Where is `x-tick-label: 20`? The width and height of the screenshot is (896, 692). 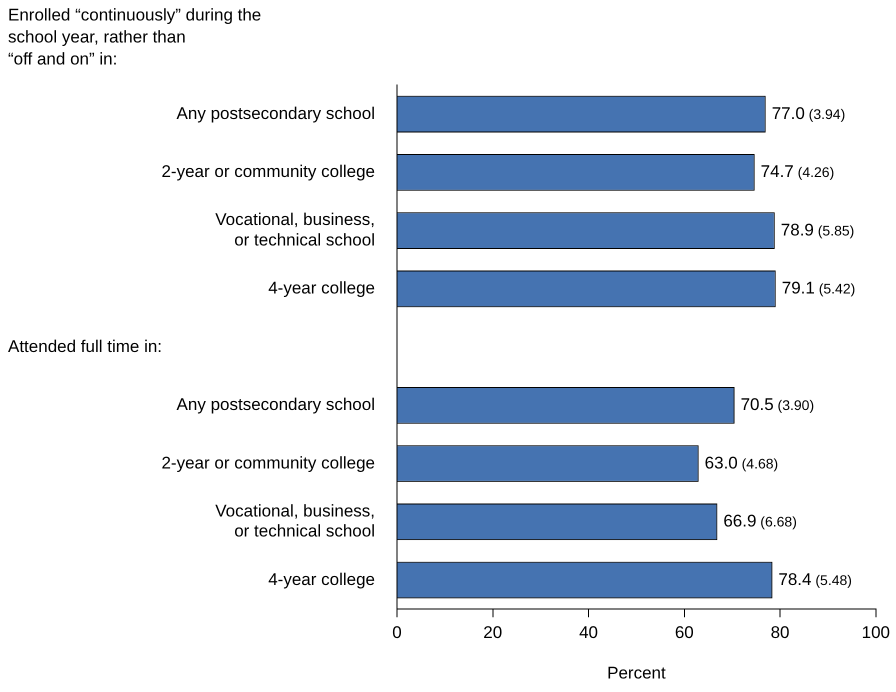 x-tick-label: 20 is located at coordinates (492, 632).